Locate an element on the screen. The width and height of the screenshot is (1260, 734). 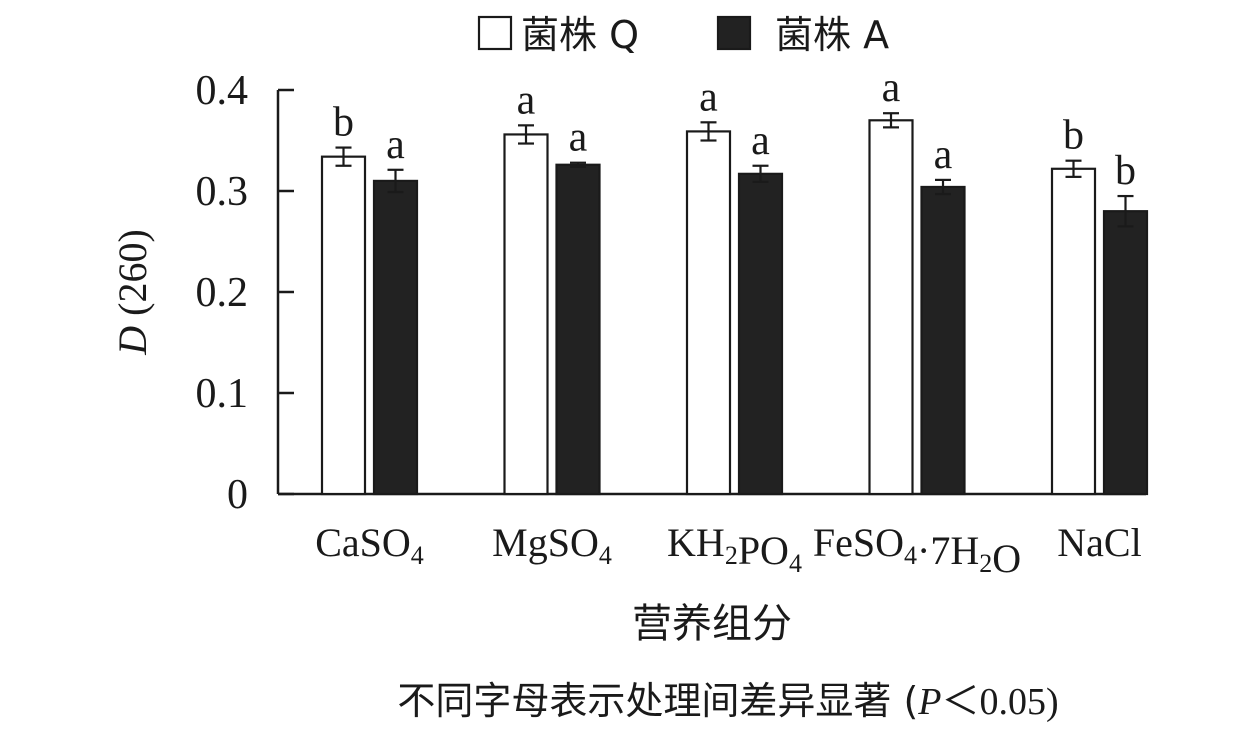
x-tick-label: CaSO4 is located at coordinates (369, 545).